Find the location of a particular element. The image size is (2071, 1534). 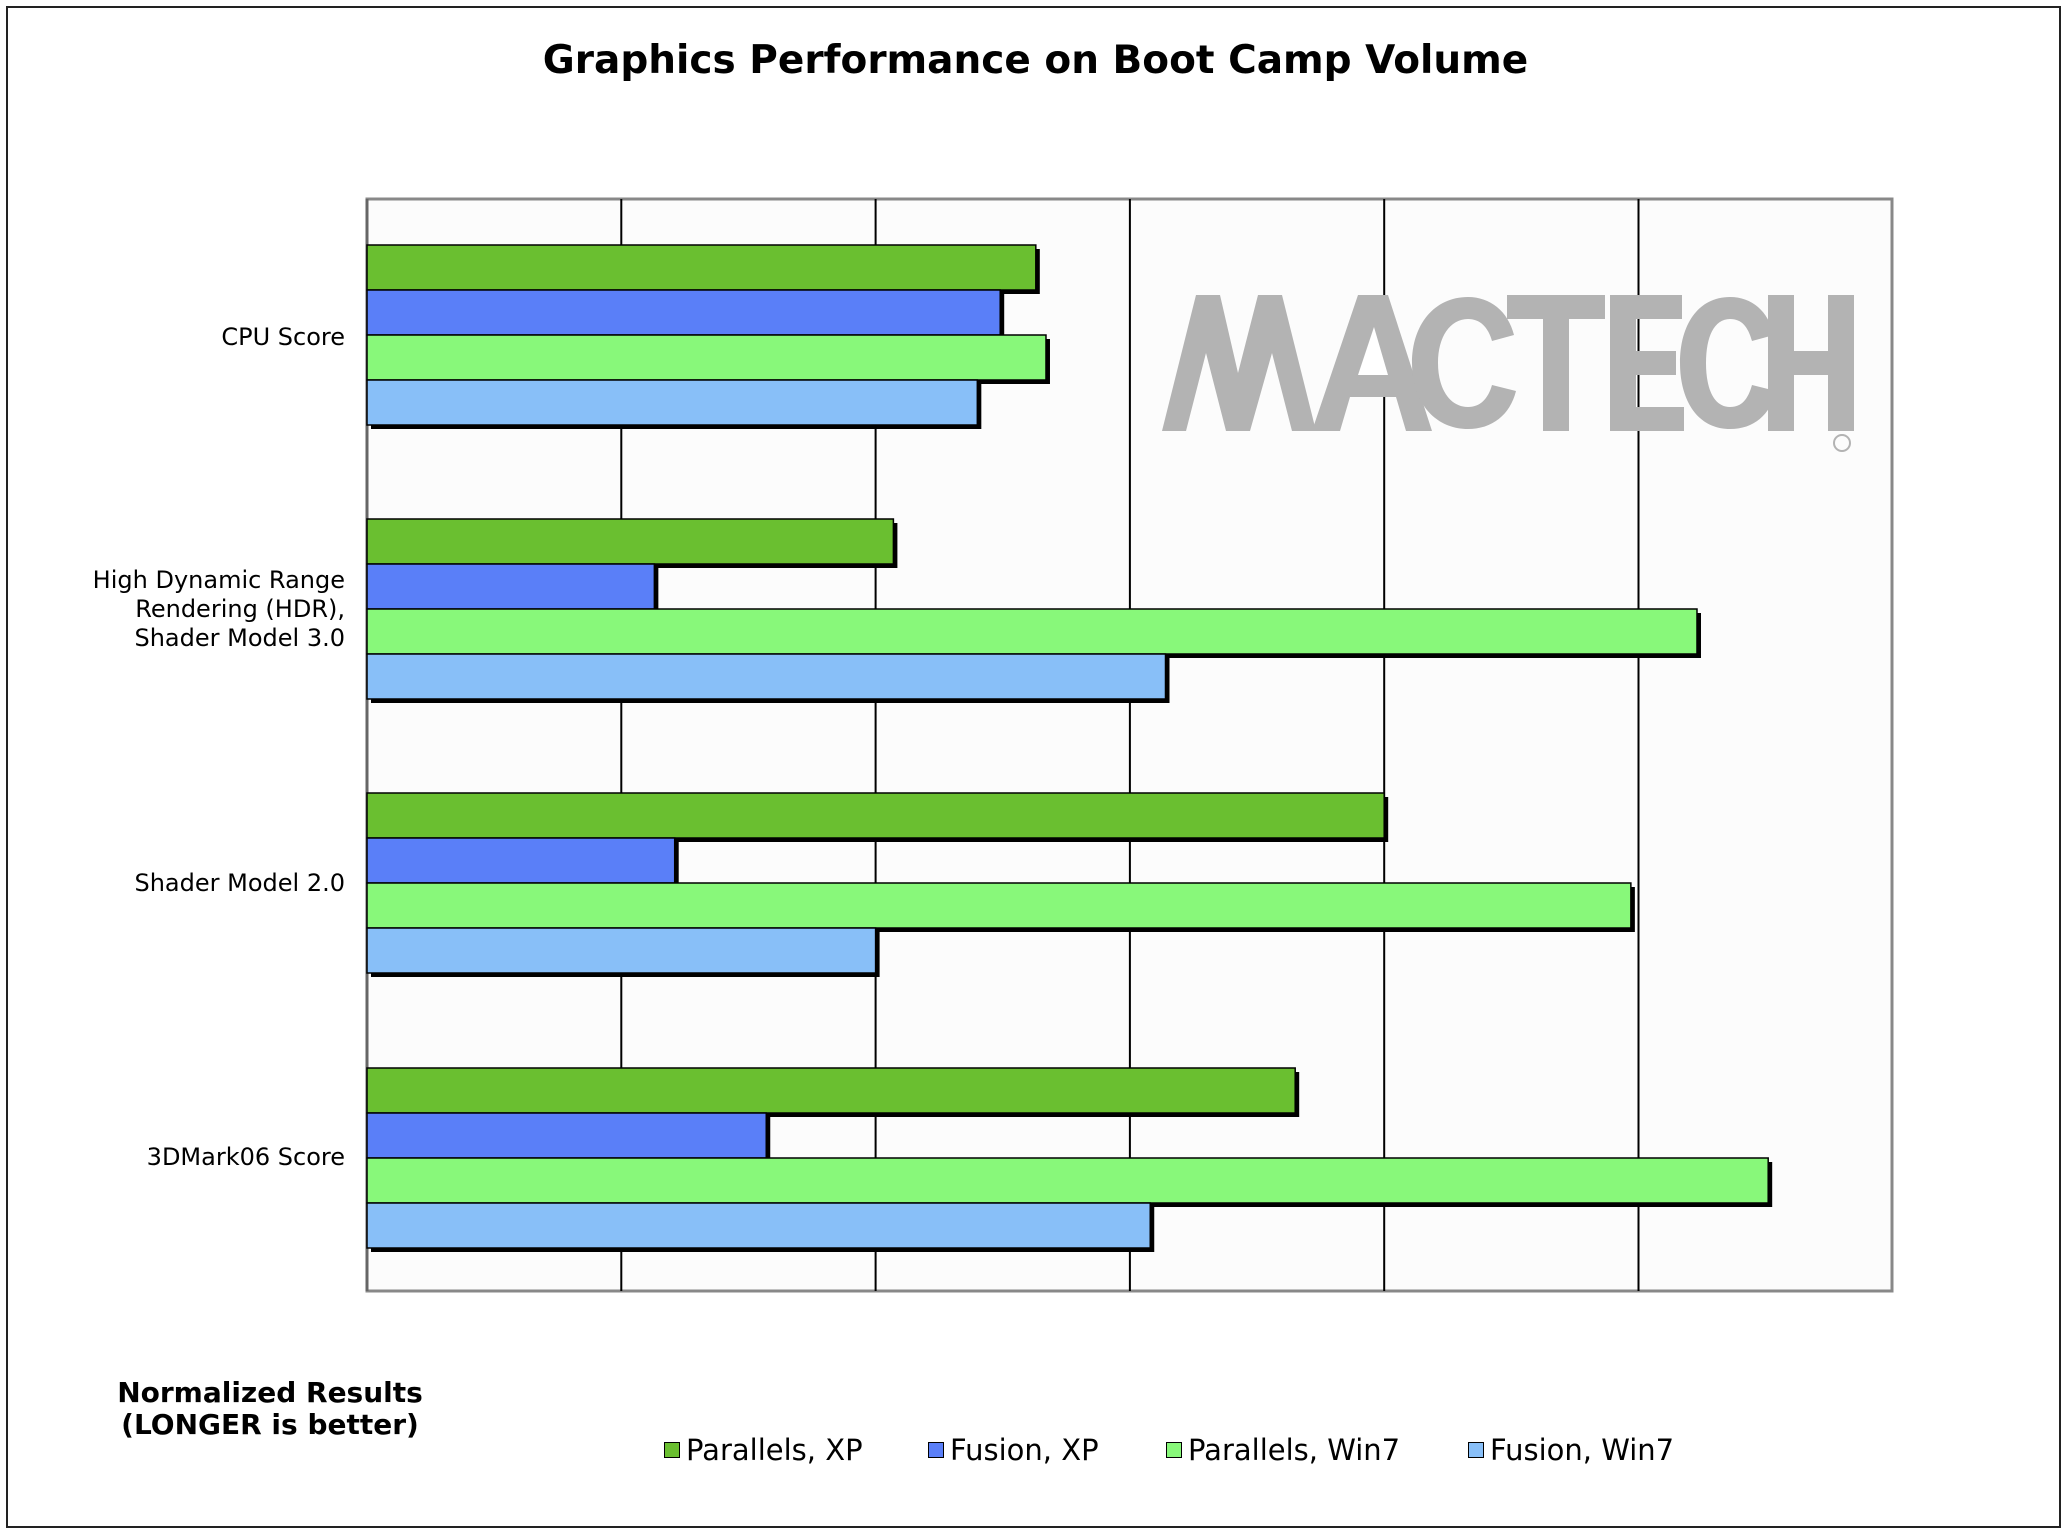

legend-item: Parallels, Win7 is located at coordinates (1283, 1450).